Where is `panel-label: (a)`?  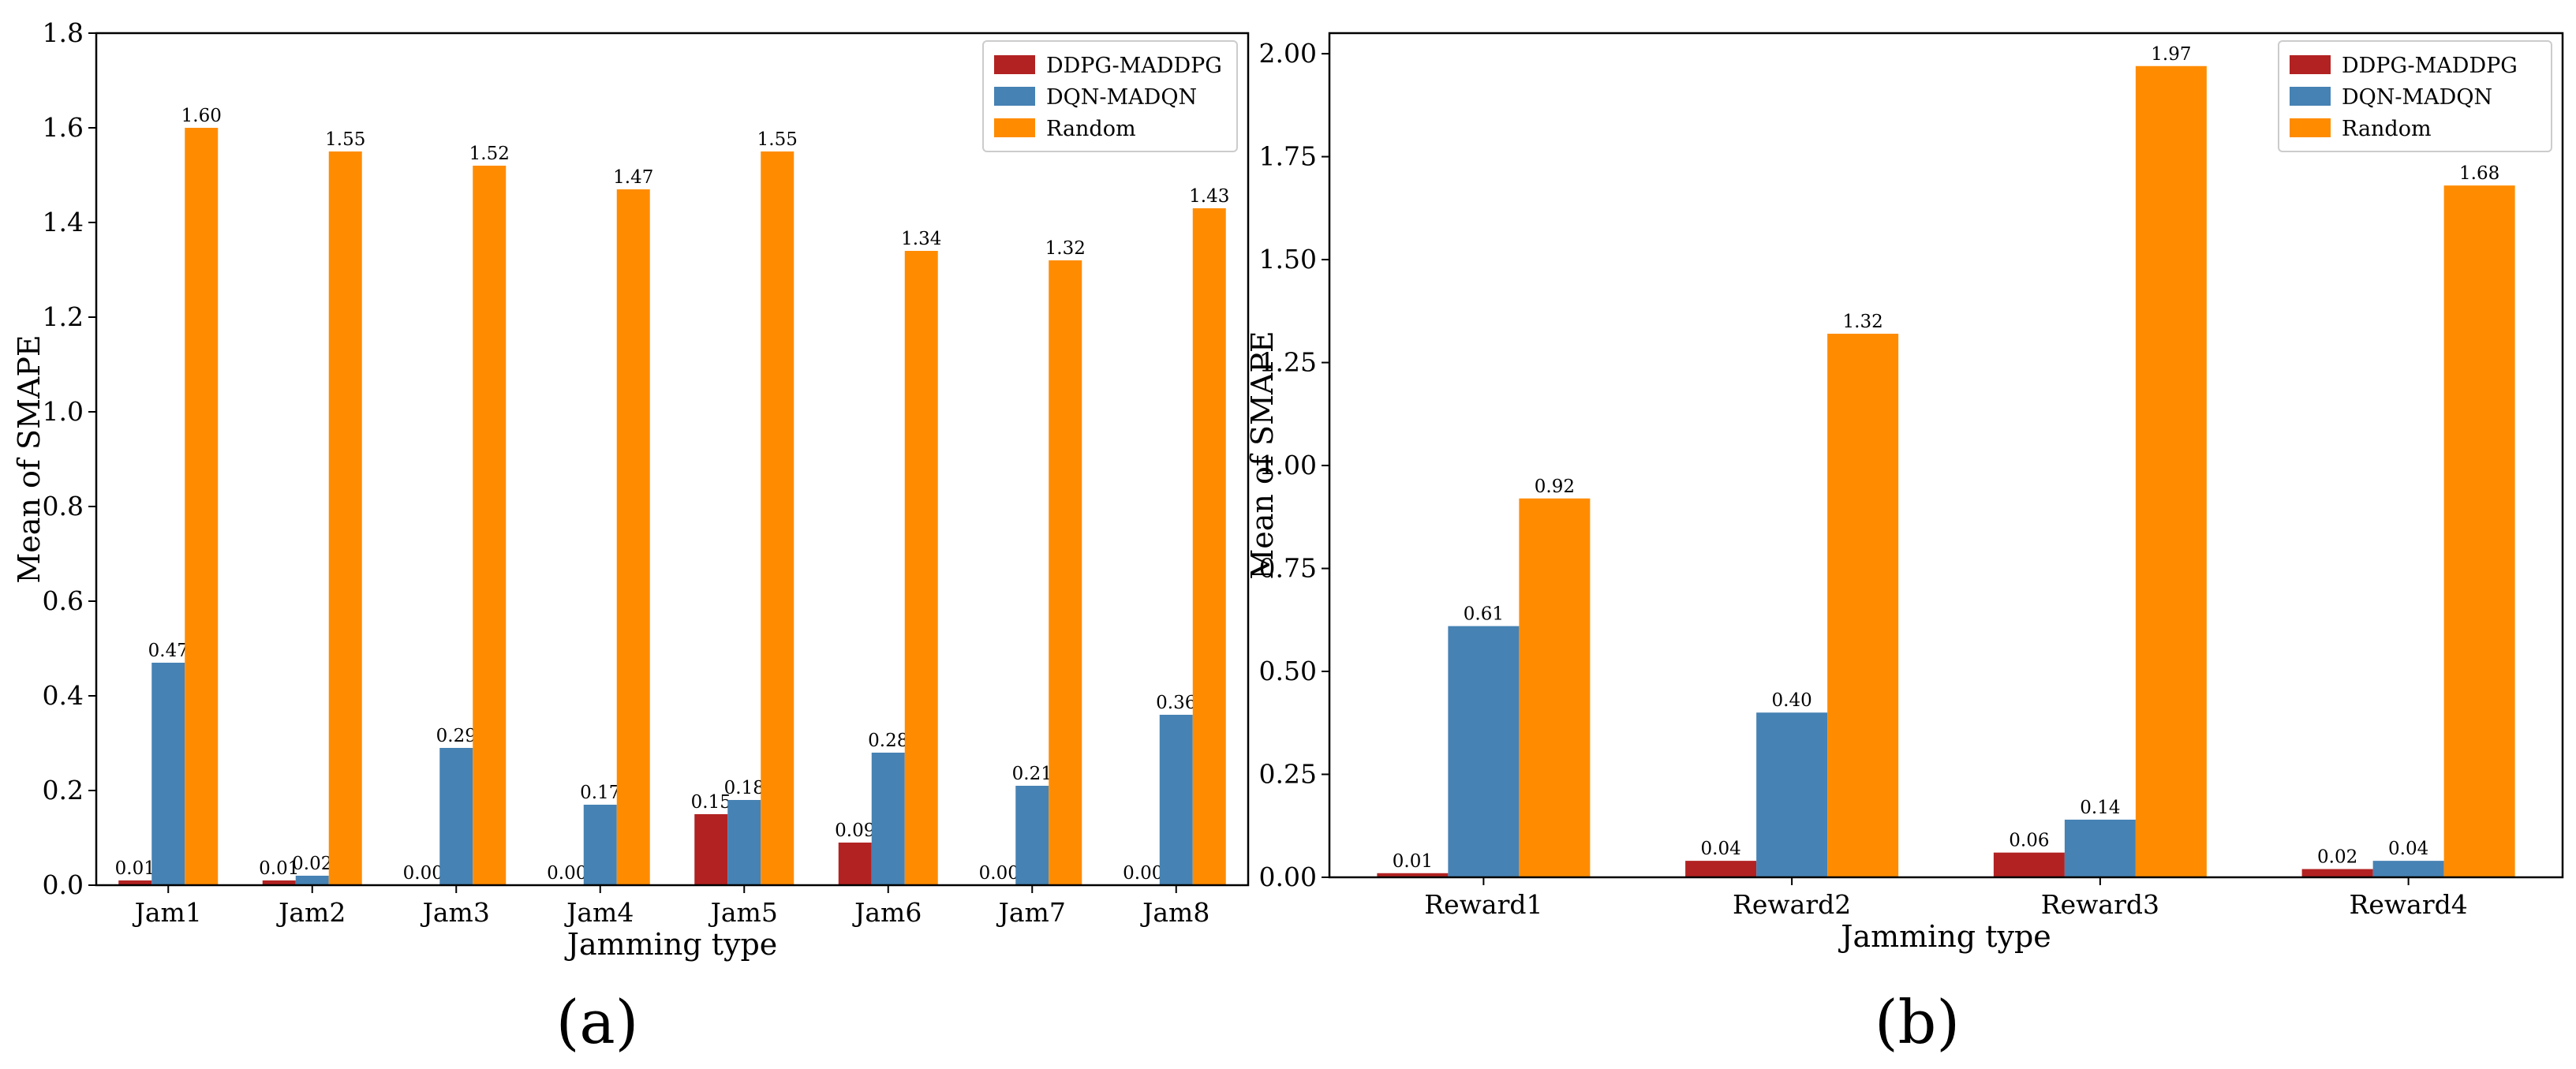 panel-label: (a) is located at coordinates (597, 1022).